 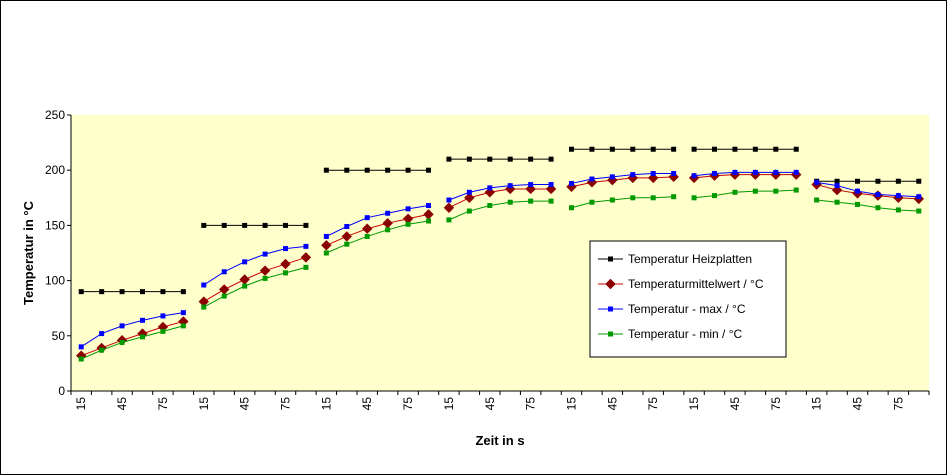 I want to click on legend-box, so click(x=688, y=299).